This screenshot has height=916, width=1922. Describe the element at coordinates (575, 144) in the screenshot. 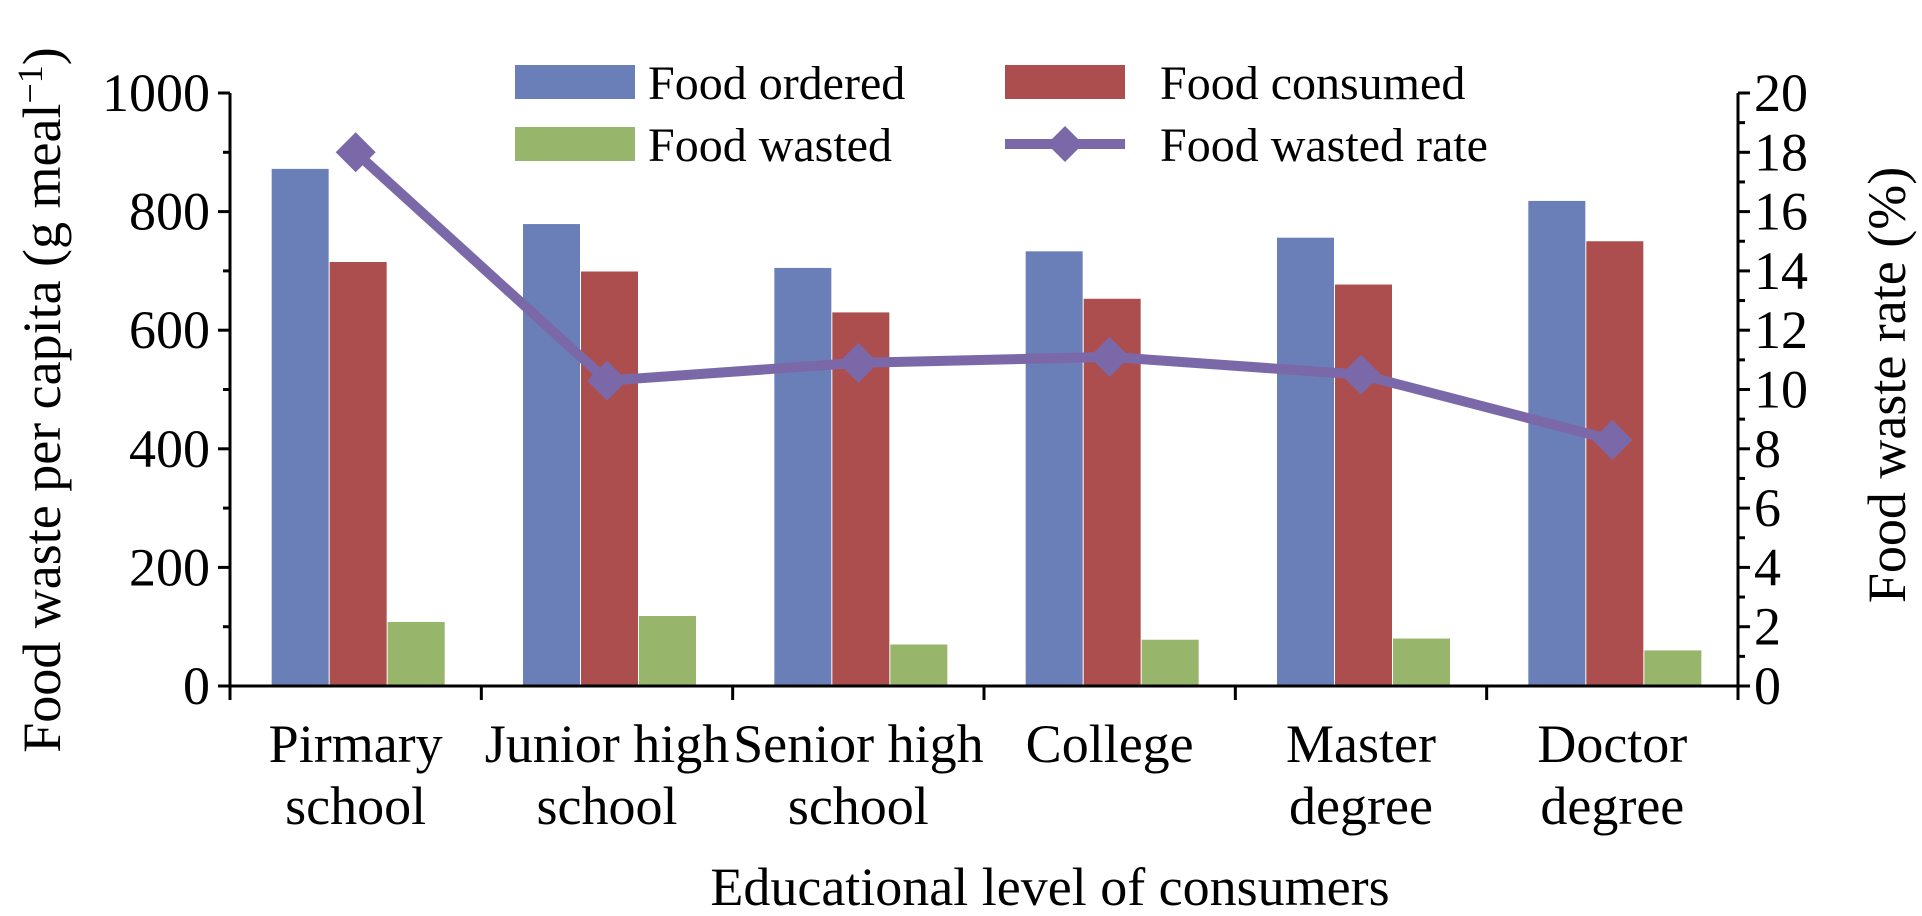

I see `legend-swatch-food-wasted` at that location.